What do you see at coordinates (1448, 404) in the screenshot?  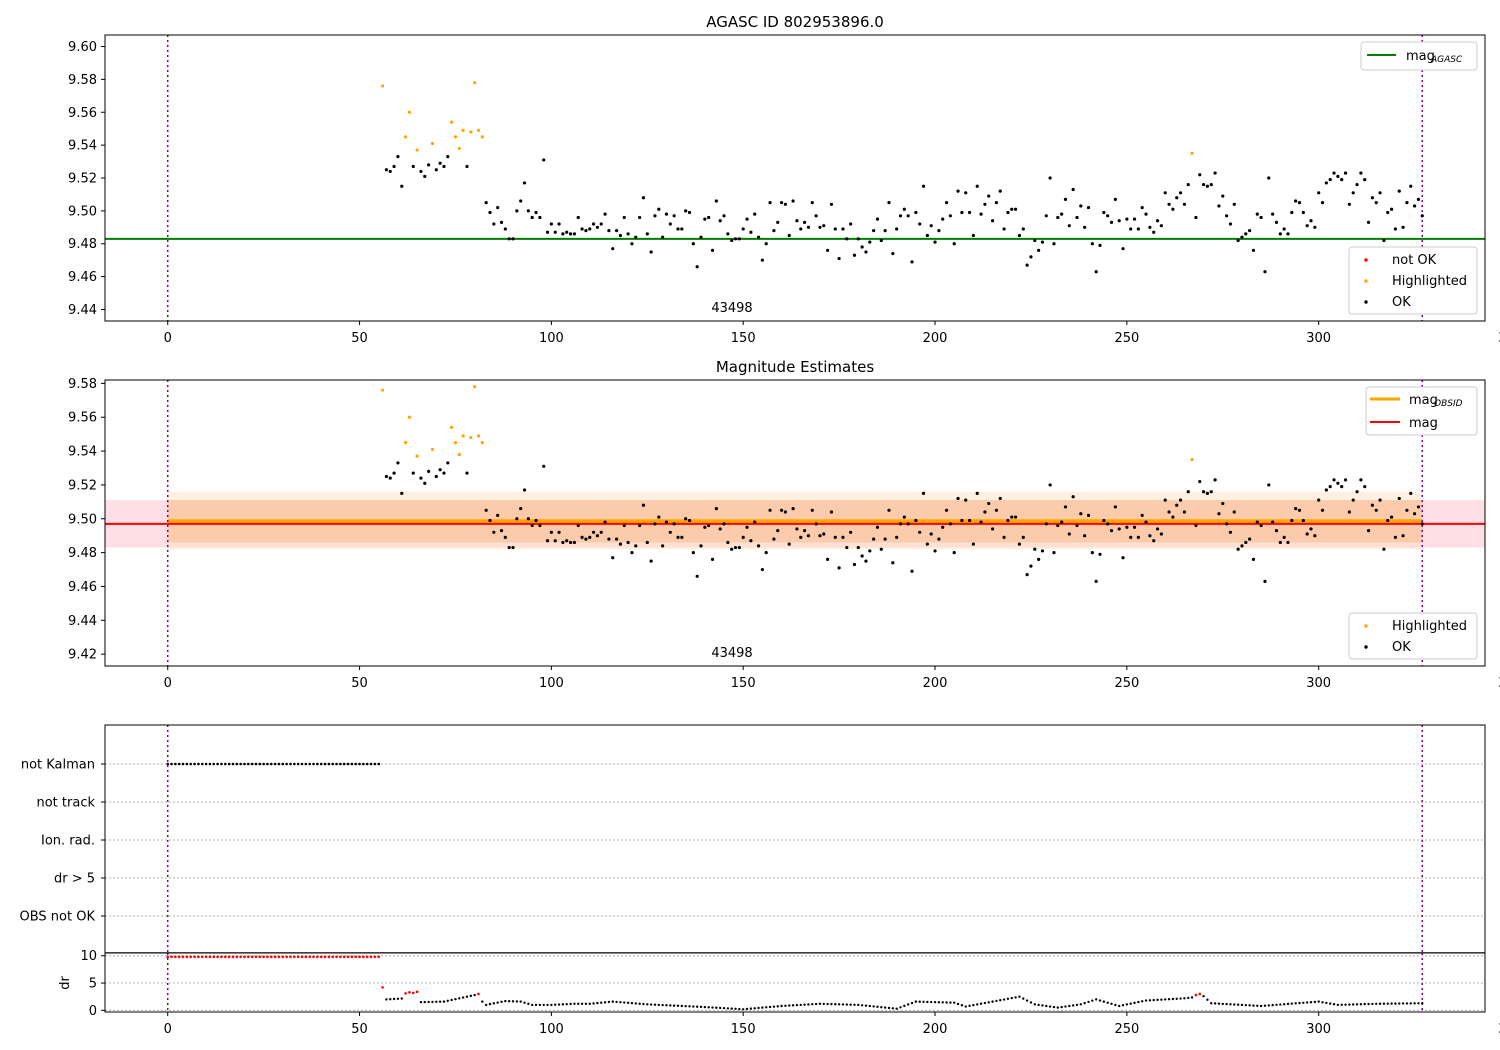 I see `legend-mag-obsid-subscript: OBSID` at bounding box center [1448, 404].